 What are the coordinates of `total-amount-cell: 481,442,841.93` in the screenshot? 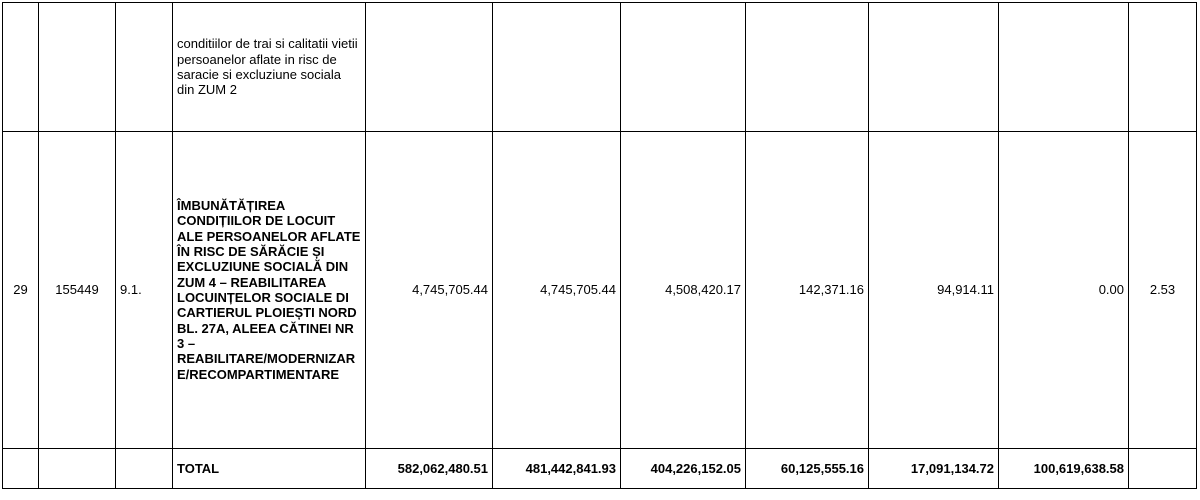 It's located at (556, 468).